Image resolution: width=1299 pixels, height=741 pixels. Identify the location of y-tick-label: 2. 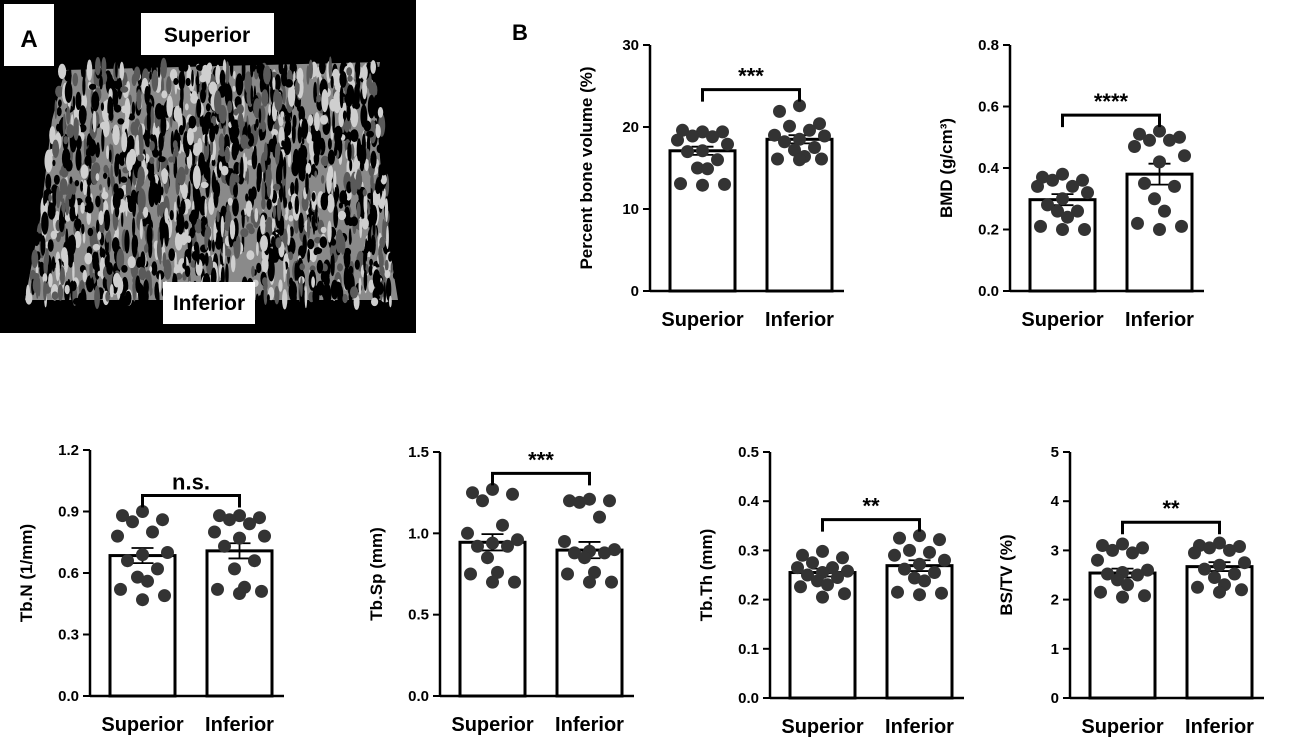
(1055, 600).